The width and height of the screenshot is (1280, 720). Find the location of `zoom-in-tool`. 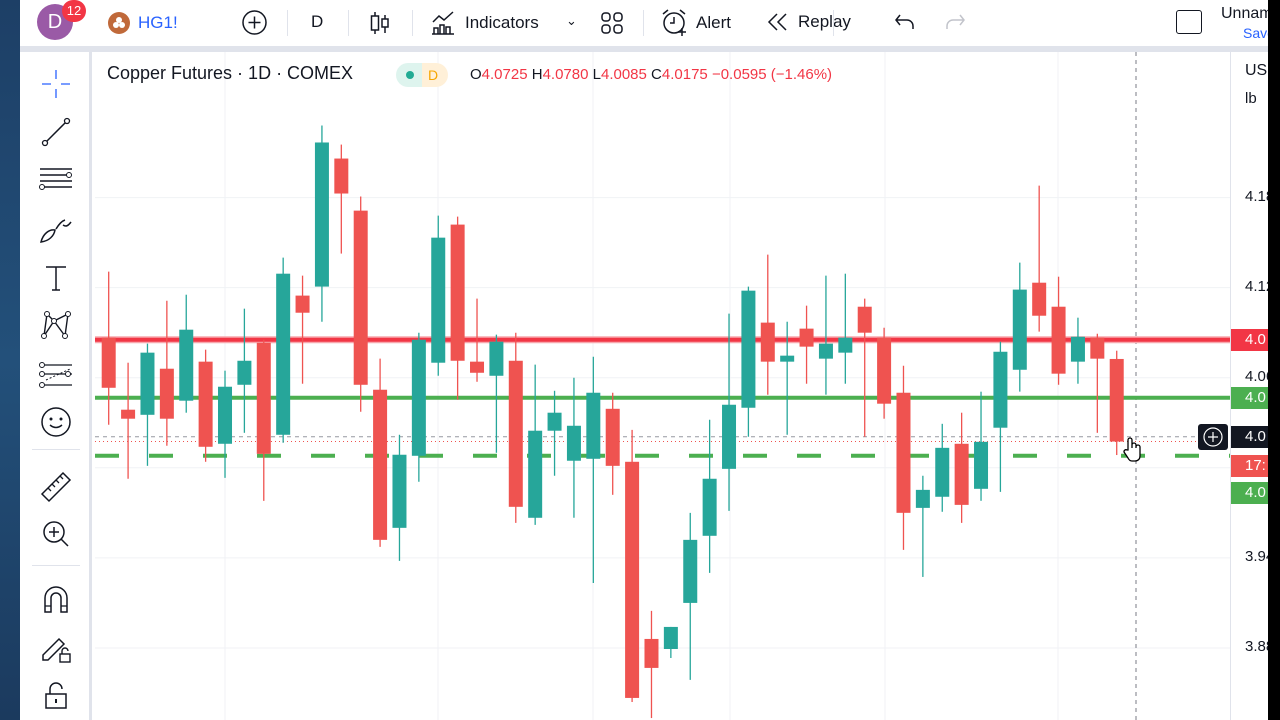

zoom-in-tool is located at coordinates (56, 534).